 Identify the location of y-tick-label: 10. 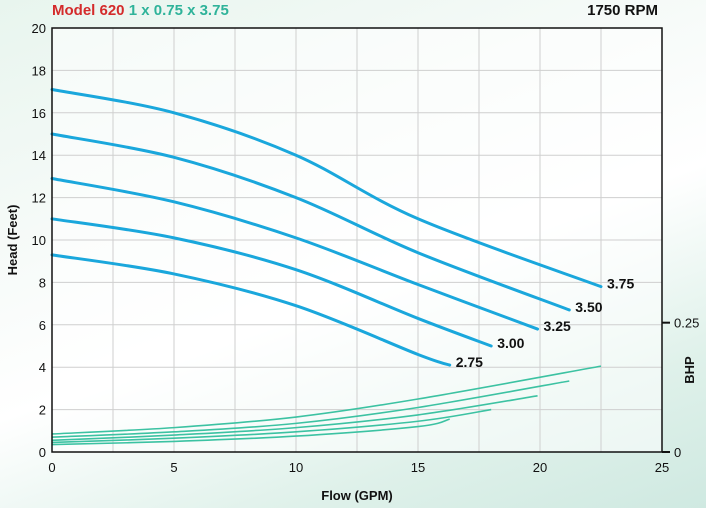
(39, 240).